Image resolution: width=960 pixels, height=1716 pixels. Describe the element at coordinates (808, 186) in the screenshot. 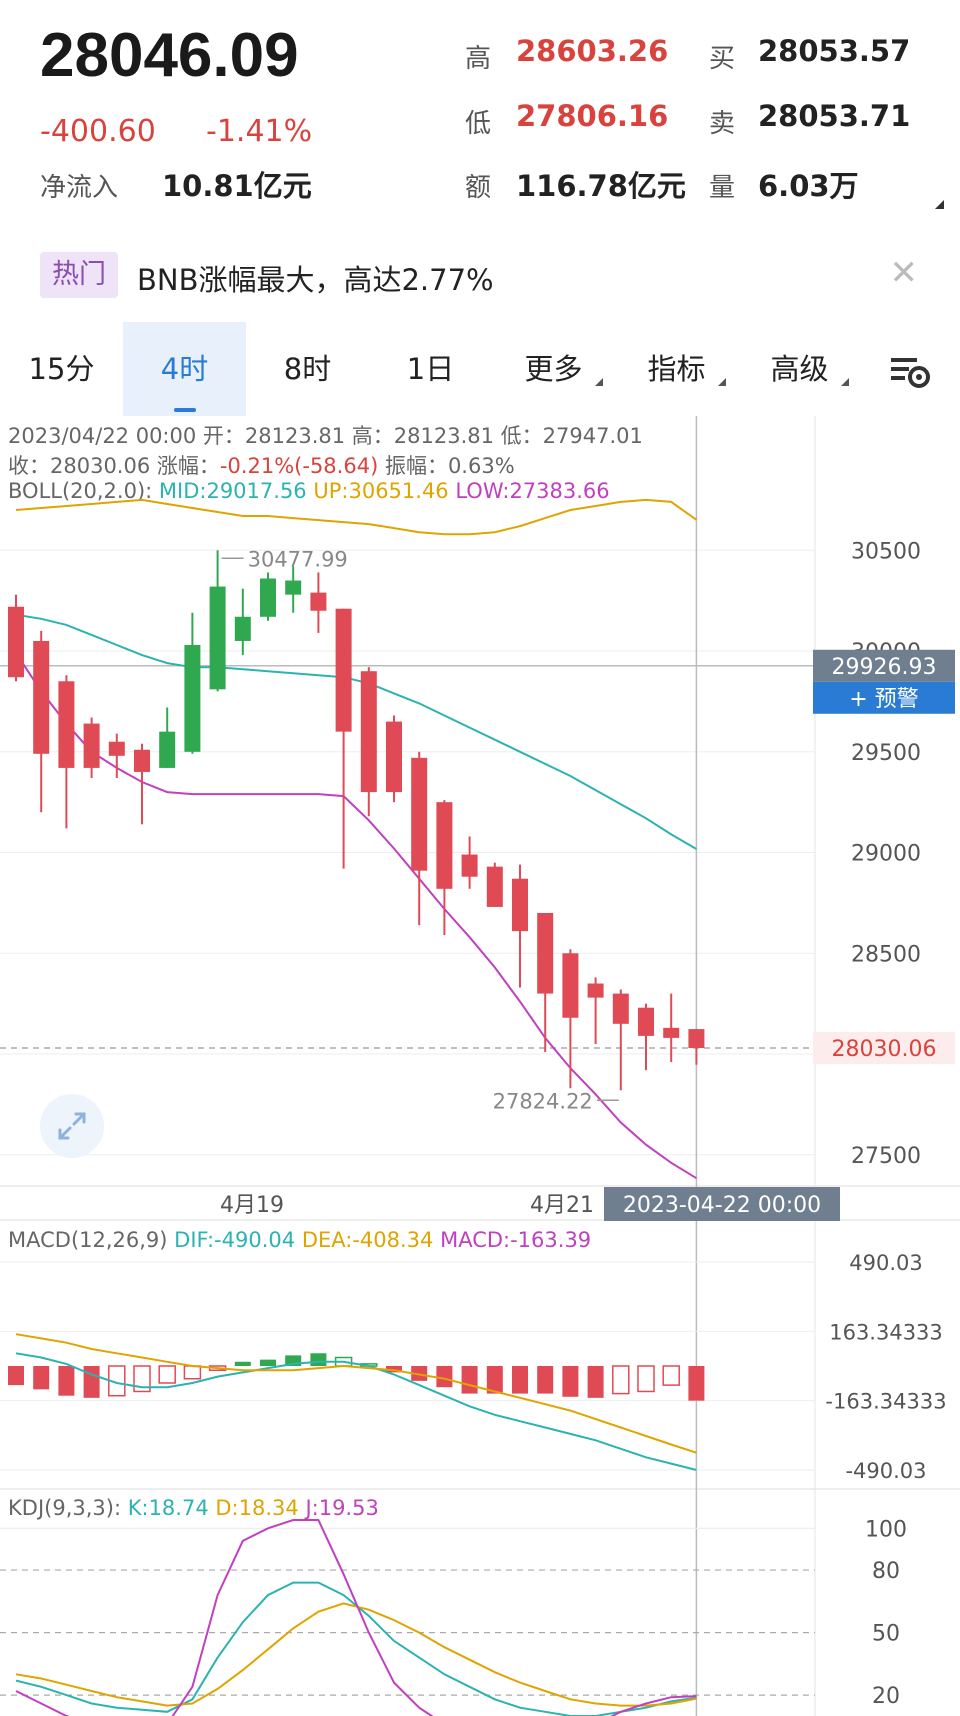

I see `volume-value: 6.03万` at that location.